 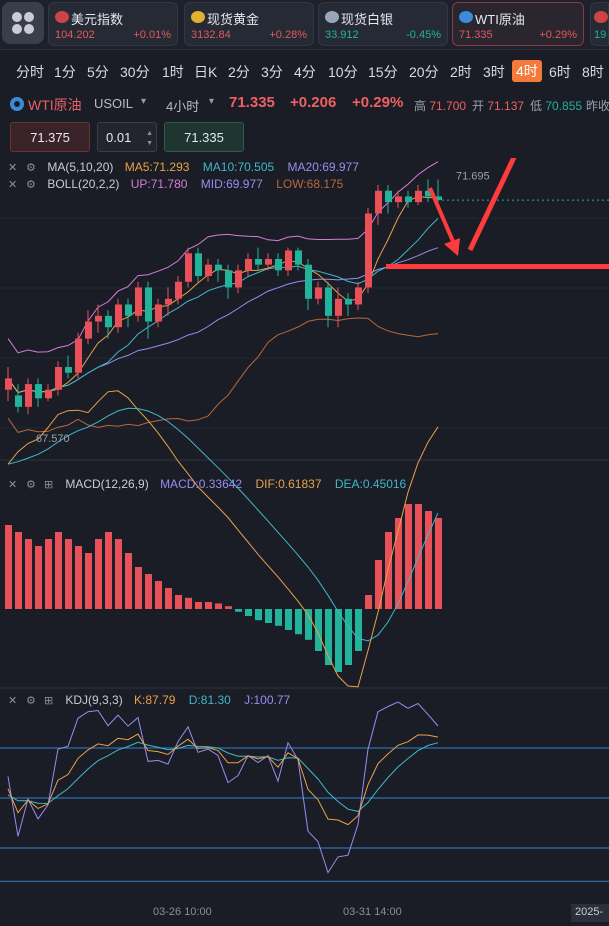 What do you see at coordinates (94, 700) in the screenshot?
I see `indicator-name: KDJ(9,3,3)` at bounding box center [94, 700].